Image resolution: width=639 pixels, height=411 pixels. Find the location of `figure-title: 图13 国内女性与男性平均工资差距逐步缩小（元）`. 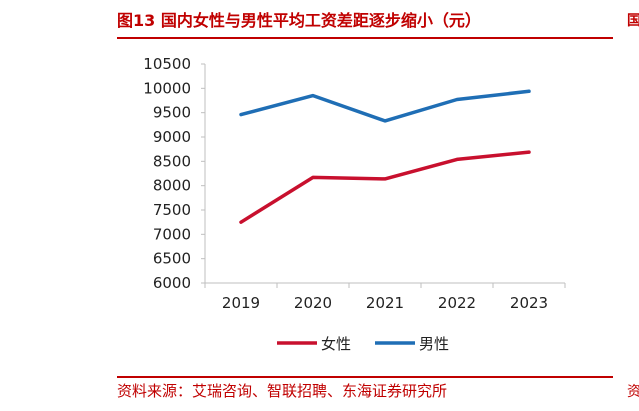

figure-title: 图13 国内女性与男性平均工资差距逐步缩小（元） is located at coordinates (299, 20).